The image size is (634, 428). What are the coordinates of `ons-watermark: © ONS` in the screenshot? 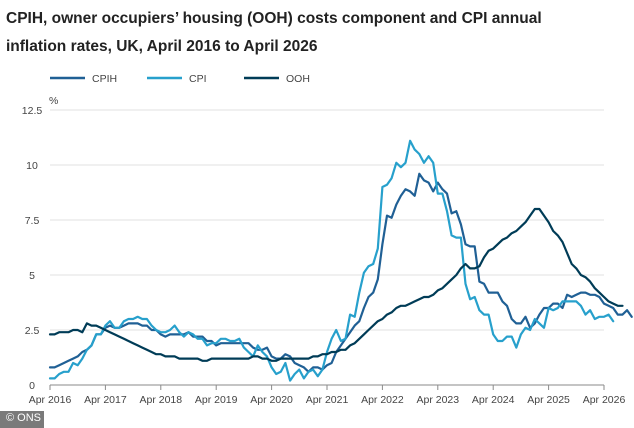 It's located at (23, 418).